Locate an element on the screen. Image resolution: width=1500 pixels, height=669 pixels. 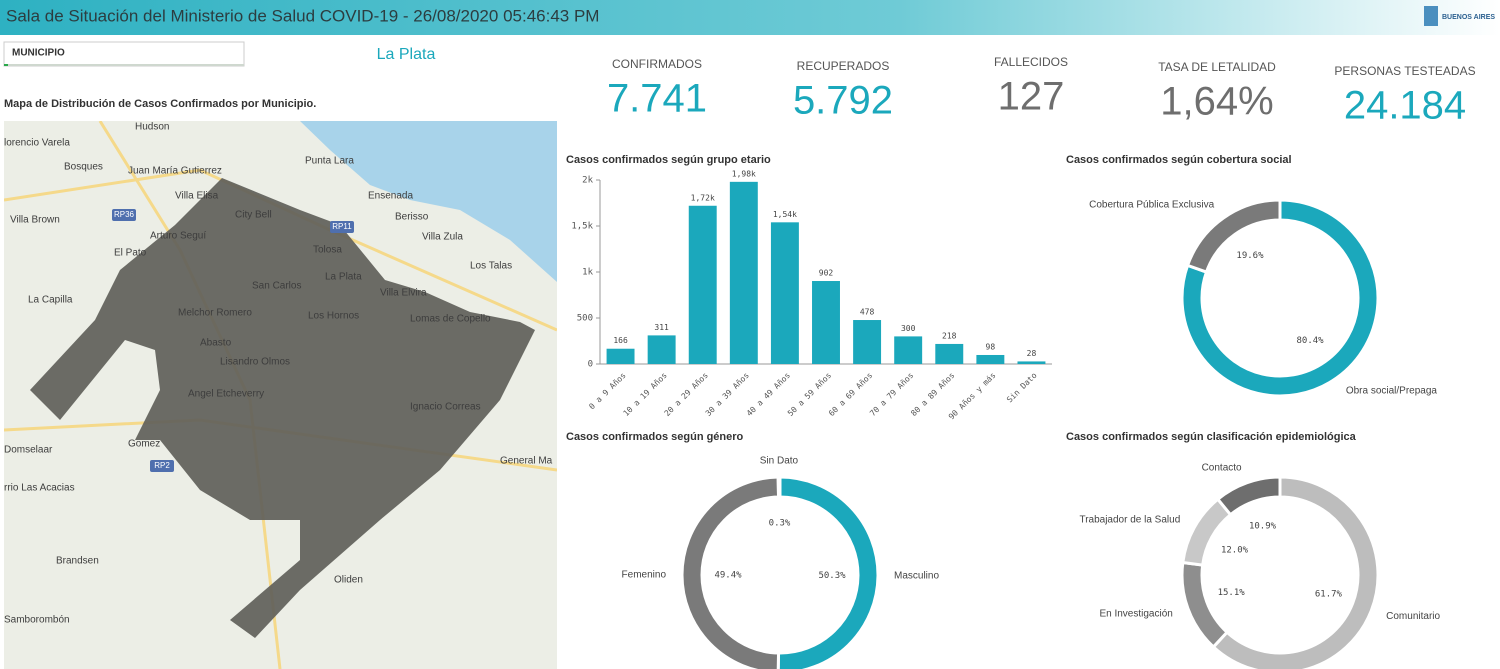
slice-category-label: Comunitario is located at coordinates (1413, 616).